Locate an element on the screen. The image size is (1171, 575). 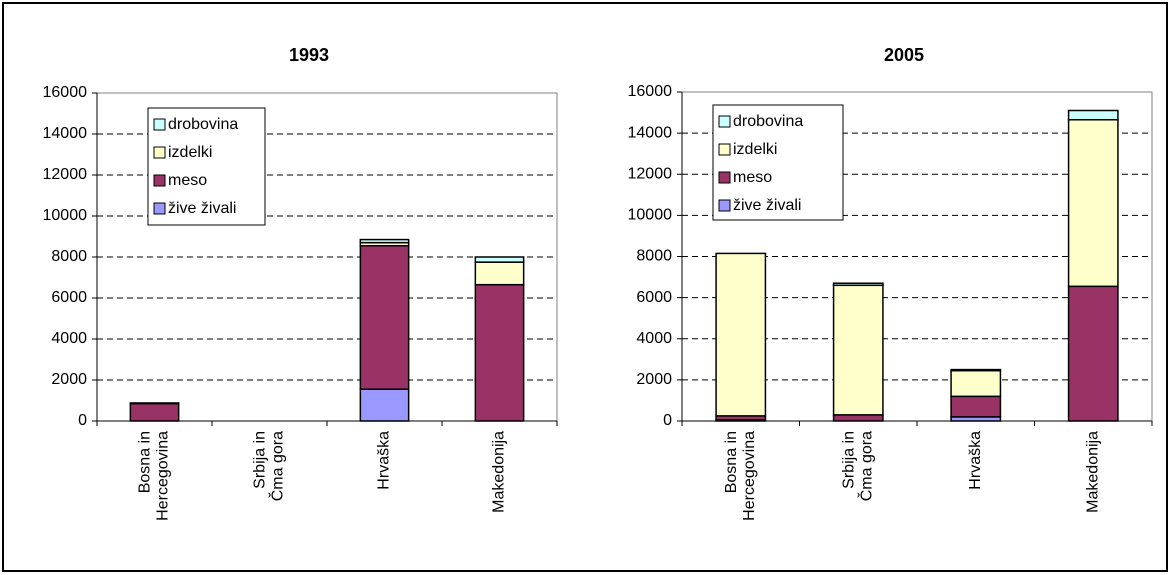
chart-title: 2005 is located at coordinates (904, 55).